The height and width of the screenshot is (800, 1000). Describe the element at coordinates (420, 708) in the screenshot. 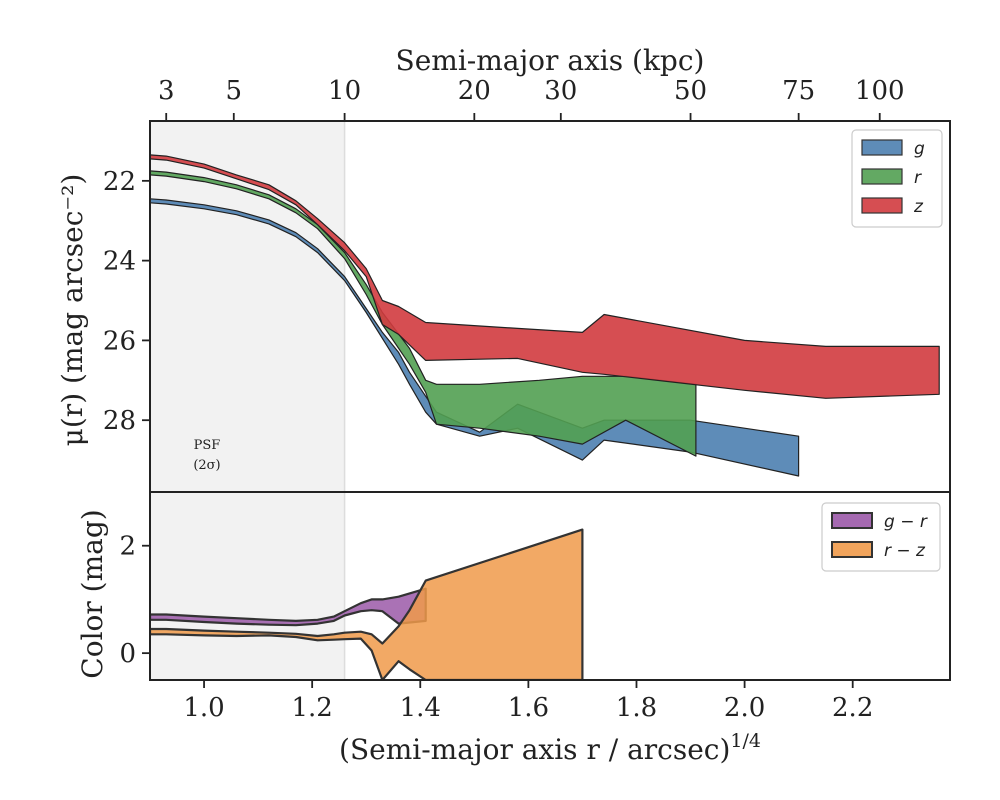

I see `x-tick-label-1.4: 1.4` at that location.